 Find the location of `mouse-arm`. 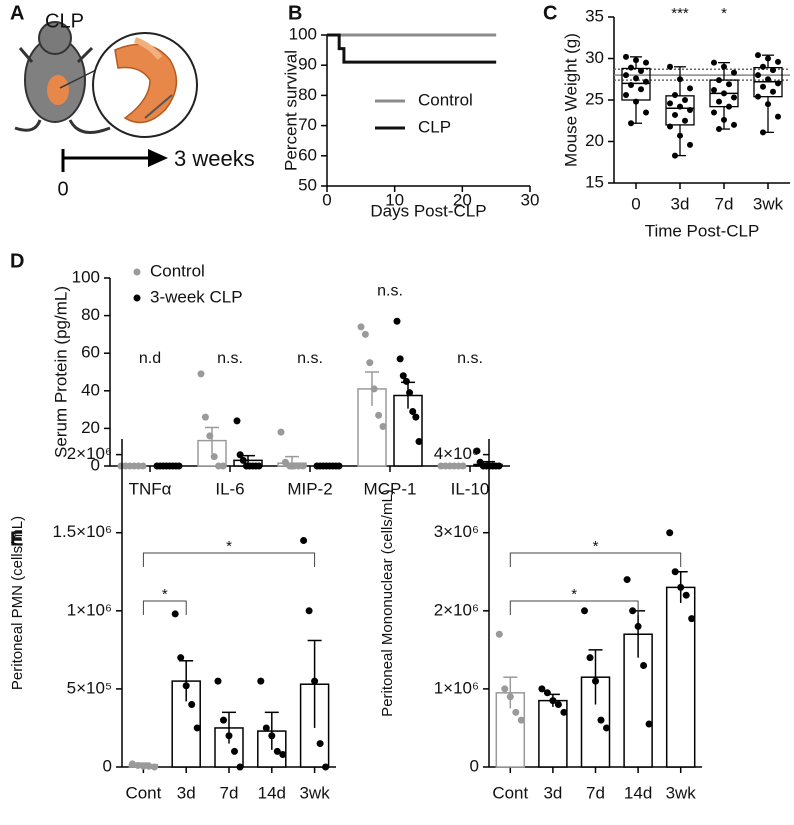

mouse-arm is located at coordinates (26, 55).